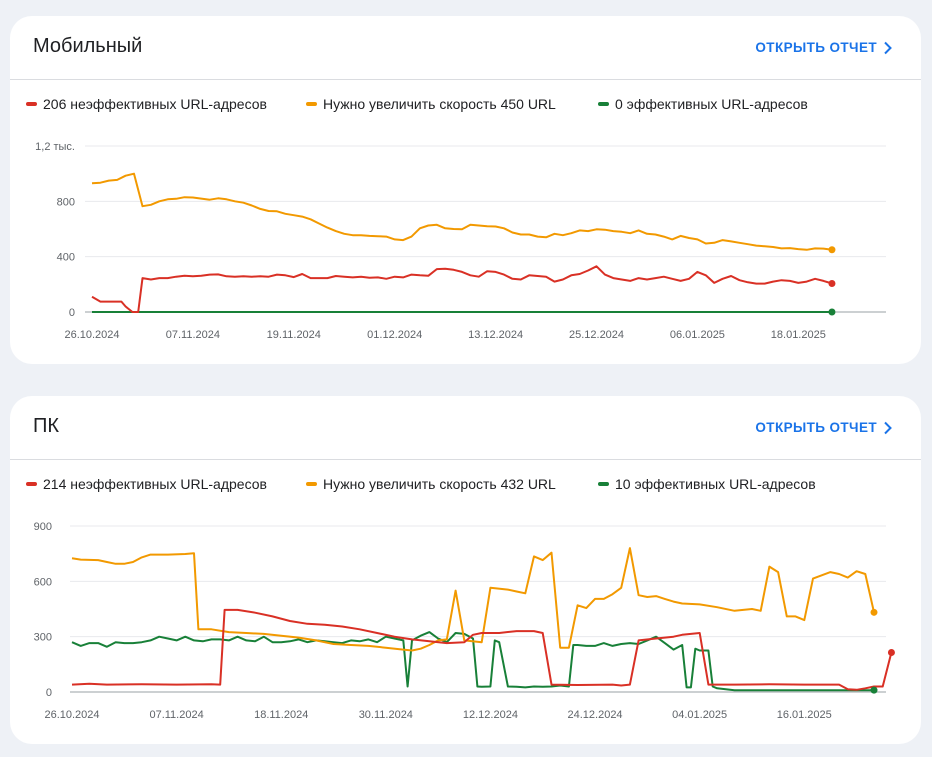 The width and height of the screenshot is (932, 757). Describe the element at coordinates (55, 147) in the screenshot. I see `y-tick-label: 1,2 тыс.` at that location.